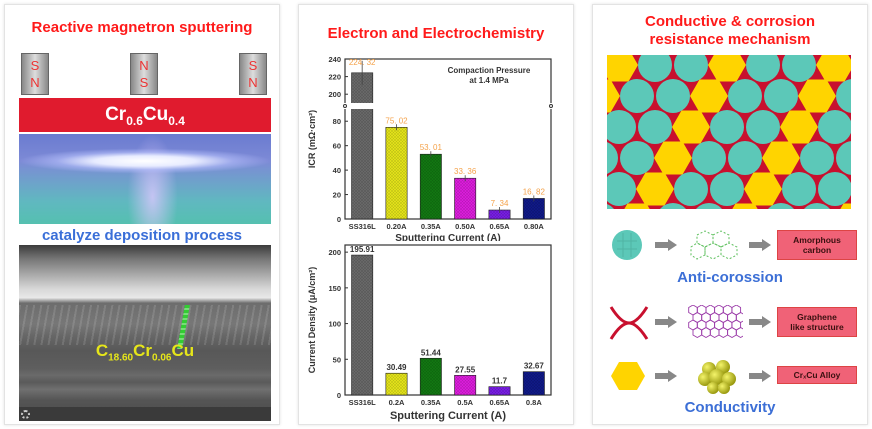  Describe the element at coordinates (817, 317) in the screenshot. I see `box-text: Graphene` at that location.